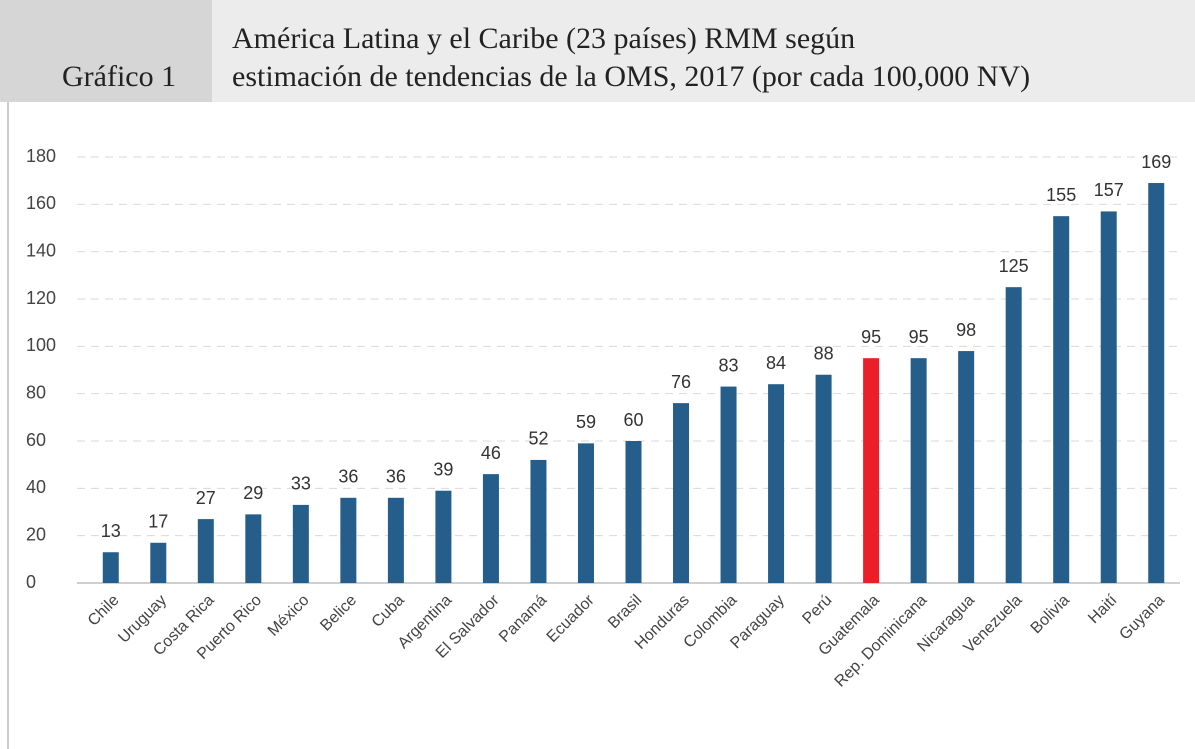 The width and height of the screenshot is (1195, 749). What do you see at coordinates (523, 619) in the screenshot?
I see `x-tick-label: Panamá` at bounding box center [523, 619].